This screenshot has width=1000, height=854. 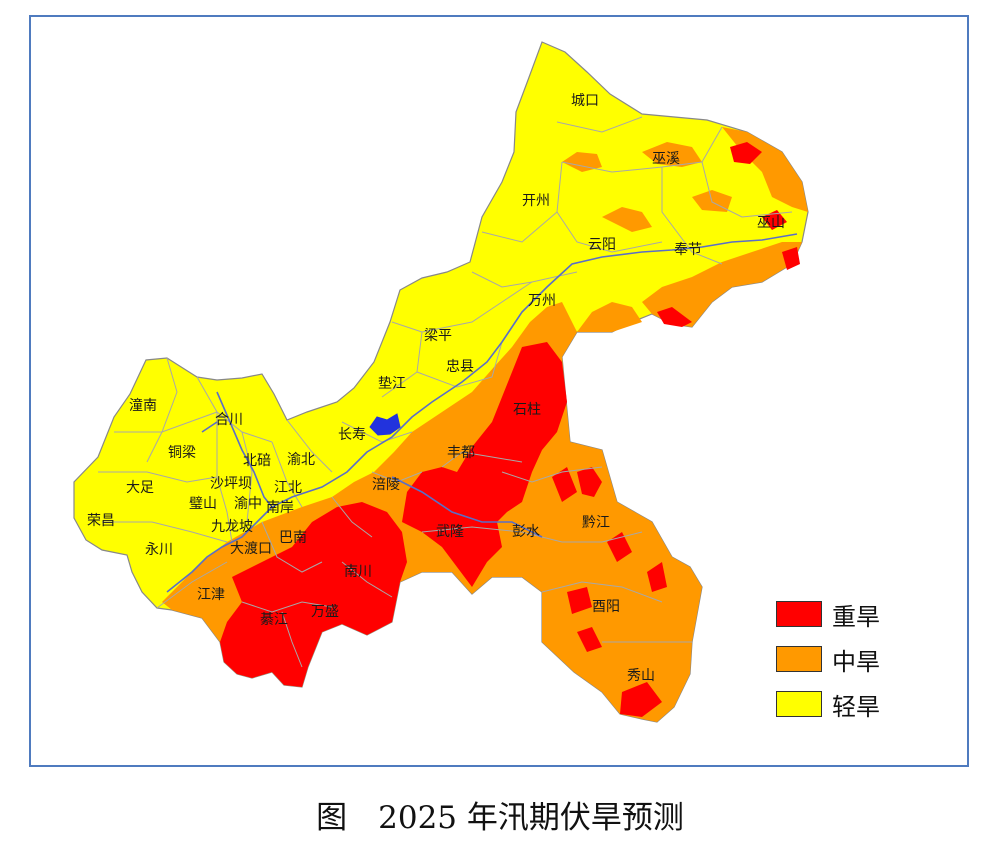 What do you see at coordinates (232, 527) in the screenshot?
I see `place-label-jiulongpo: 九龙坡` at bounding box center [232, 527].